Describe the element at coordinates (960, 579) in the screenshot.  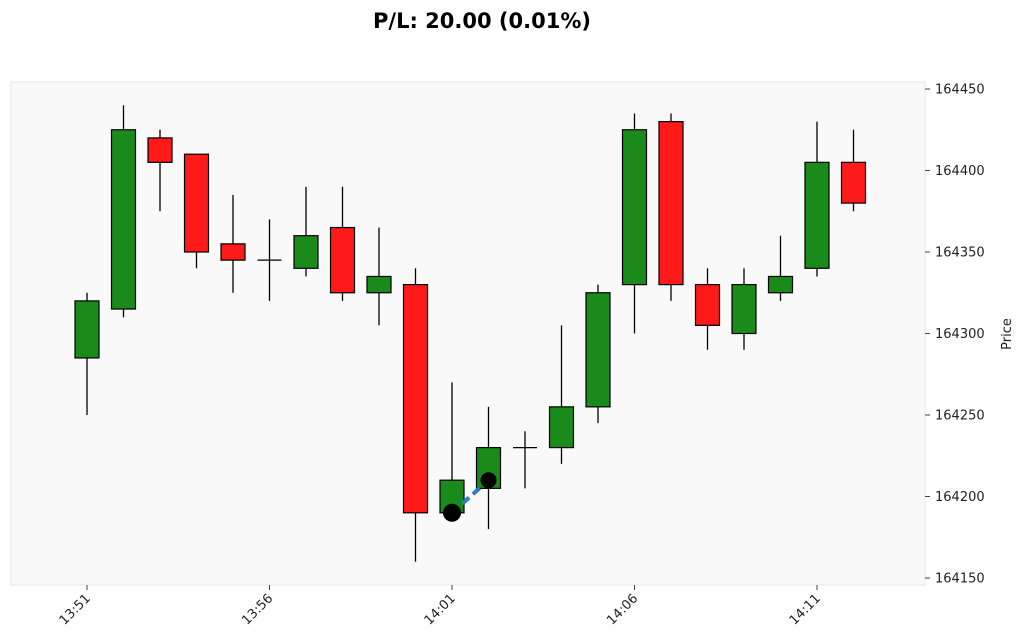
I see `y-tick-label: 164150` at that location.